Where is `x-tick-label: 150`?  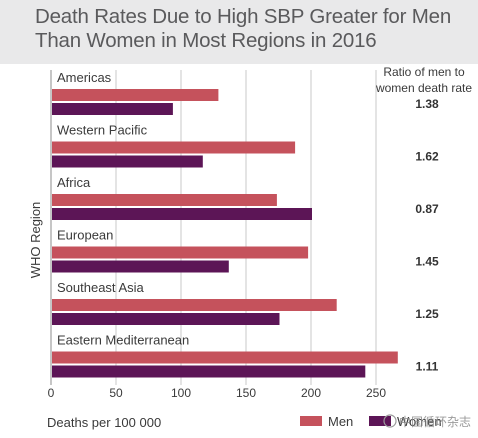 x-tick-label: 150 is located at coordinates (246, 393).